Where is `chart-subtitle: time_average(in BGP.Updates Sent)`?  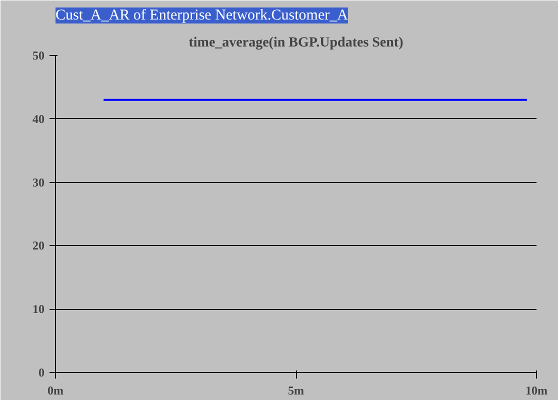 chart-subtitle: time_average(in BGP.Updates Sent) is located at coordinates (296, 43).